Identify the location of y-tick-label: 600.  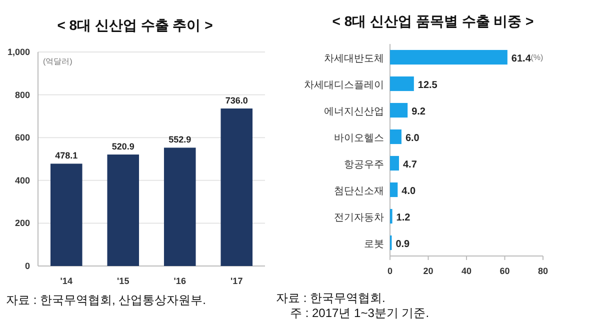
(22, 137).